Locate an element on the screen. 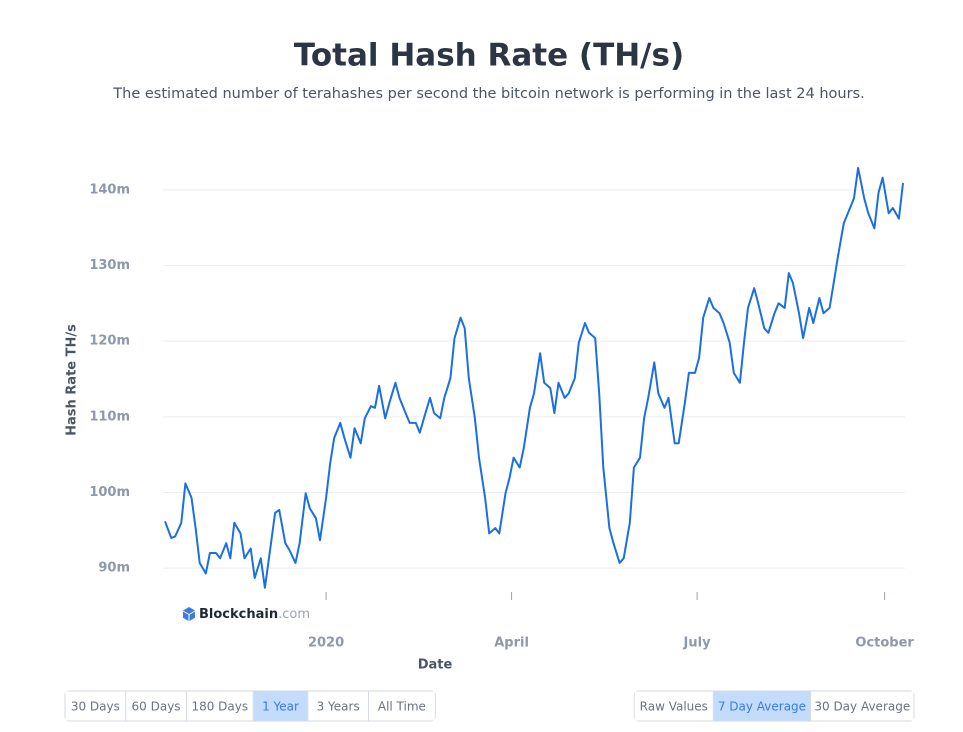 The image size is (963, 732). button-label: 180 Days is located at coordinates (219, 707).